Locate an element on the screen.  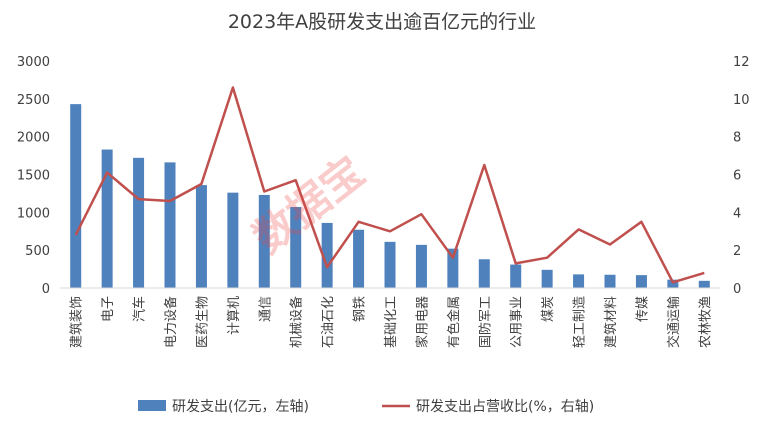
category-label: 汽车 is located at coordinates (140, 309).